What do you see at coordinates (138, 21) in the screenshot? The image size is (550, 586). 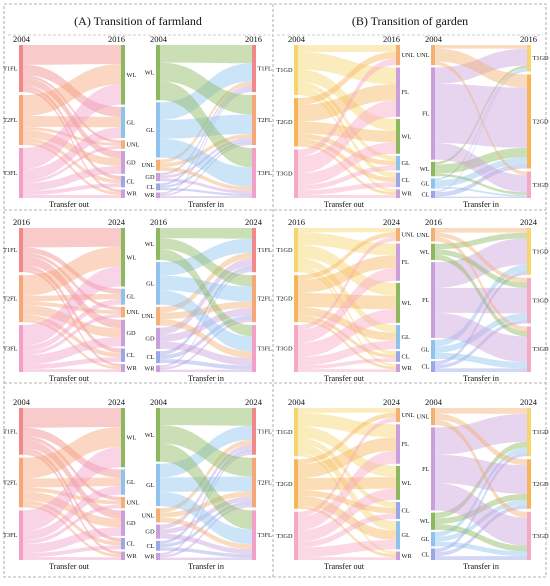 I see `section-title-farmland: (A) Transition of farmland` at bounding box center [138, 21].